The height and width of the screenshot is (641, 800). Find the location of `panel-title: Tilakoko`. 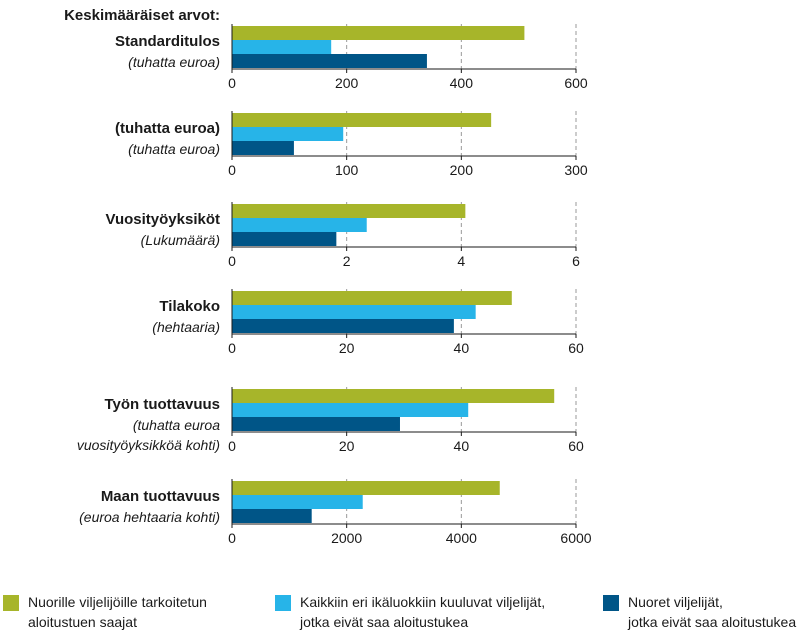

panel-title: Tilakoko is located at coordinates (189, 306).